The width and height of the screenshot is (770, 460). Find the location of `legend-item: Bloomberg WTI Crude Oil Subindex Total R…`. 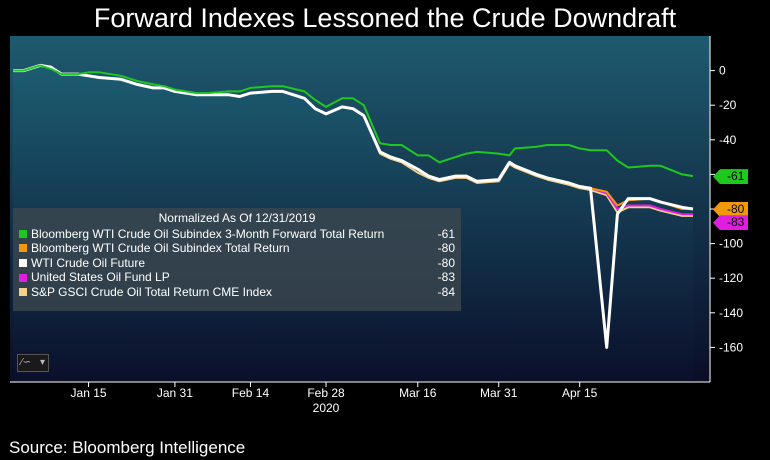

legend-item: Bloomberg WTI Crude Oil Subindex Total R… is located at coordinates (237, 248).